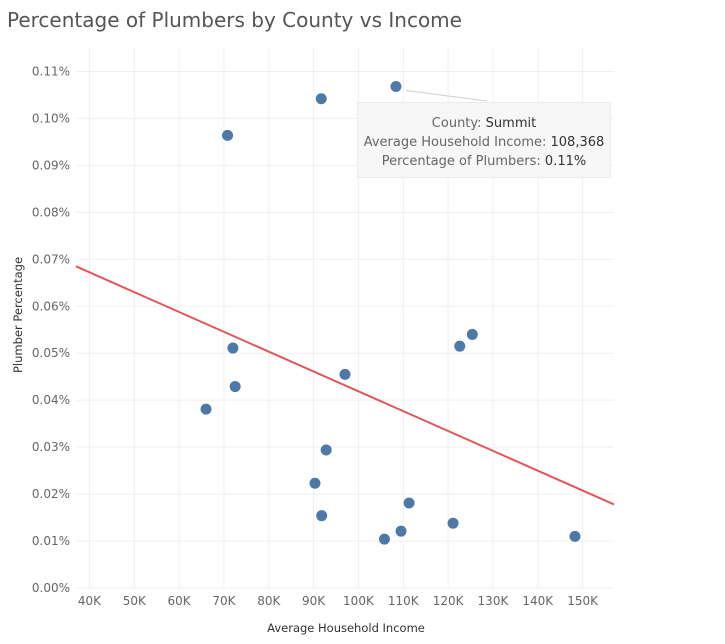  I want to click on y-tick-label: 0.00%, so click(51, 588).